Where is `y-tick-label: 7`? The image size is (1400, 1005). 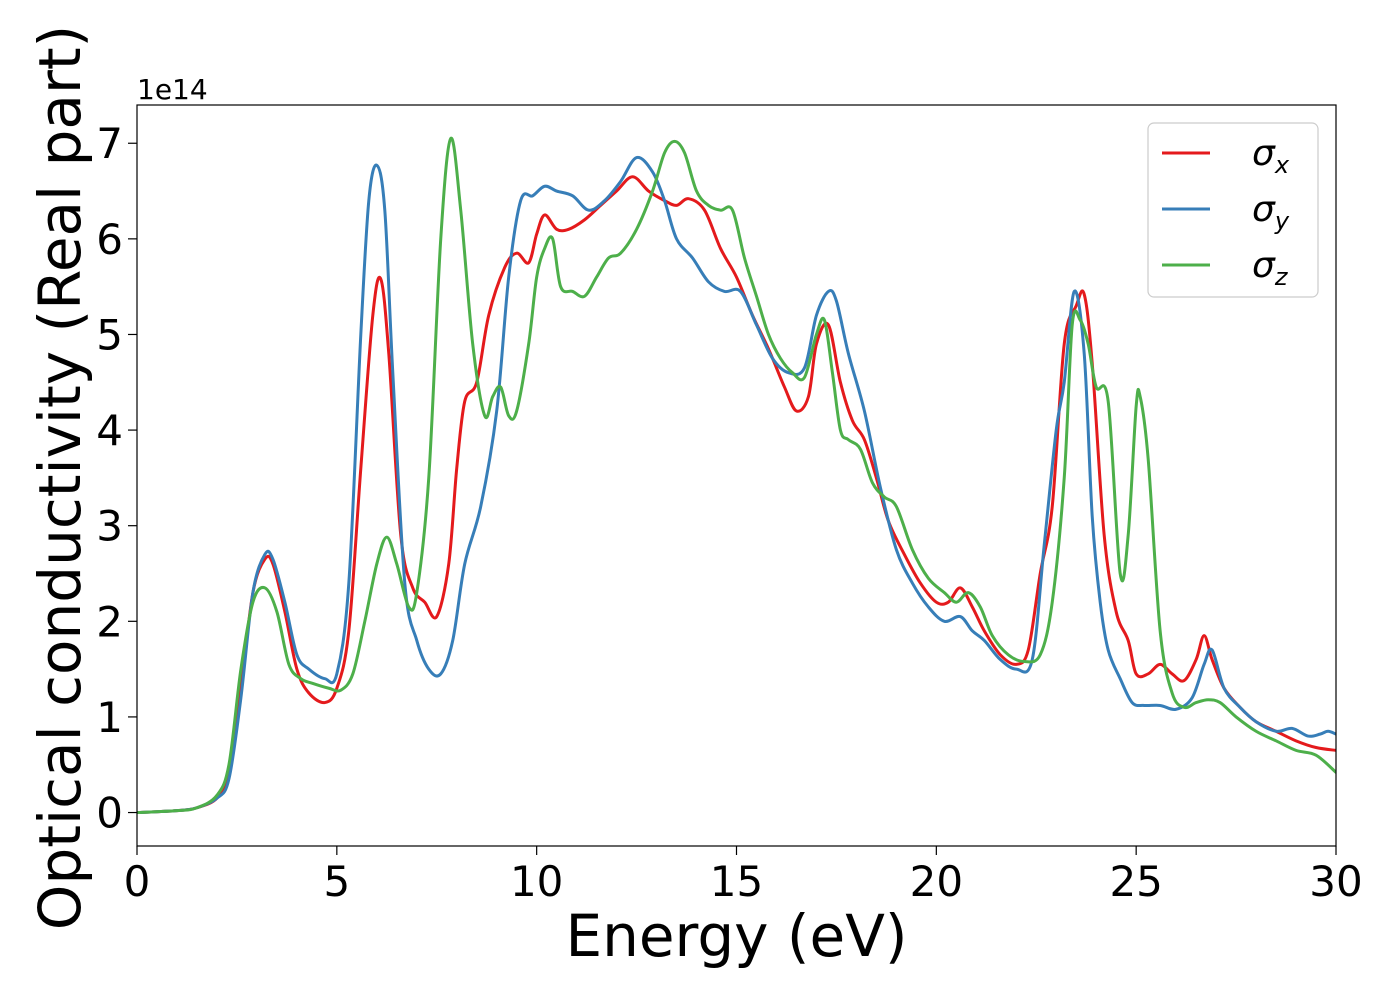
y-tick-label: 7 is located at coordinates (109, 143).